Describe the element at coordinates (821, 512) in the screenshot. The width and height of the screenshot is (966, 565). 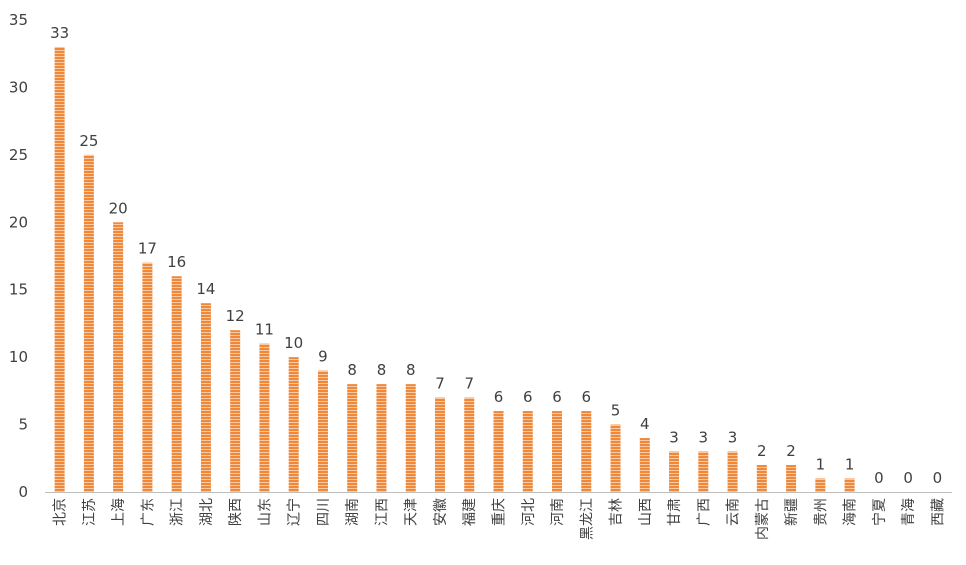
I see `x-tick-label: 贵州` at that location.